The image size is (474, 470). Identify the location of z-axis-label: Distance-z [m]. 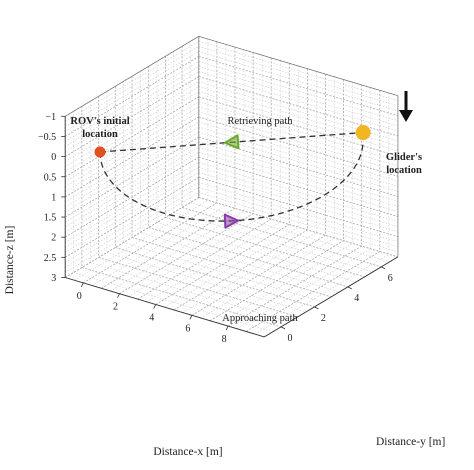
(10, 260).